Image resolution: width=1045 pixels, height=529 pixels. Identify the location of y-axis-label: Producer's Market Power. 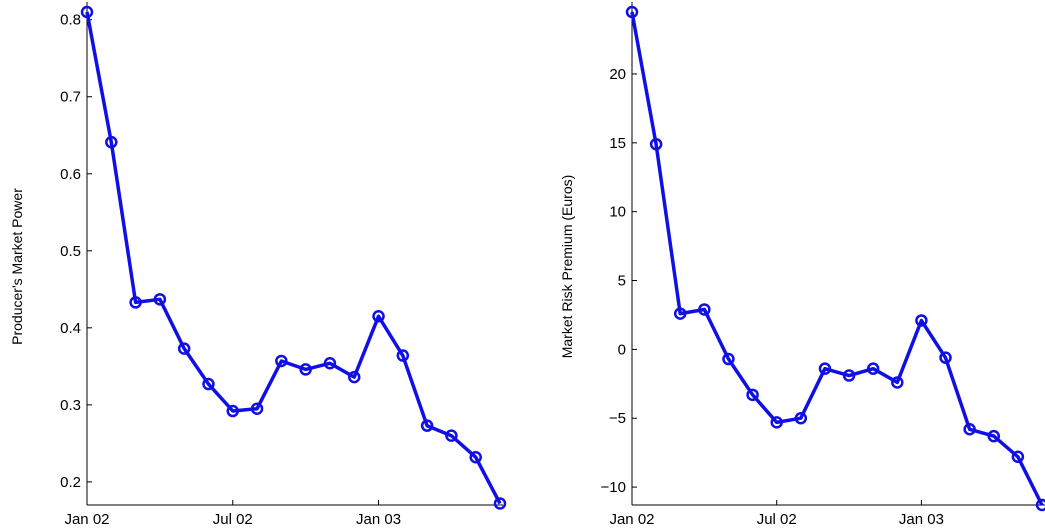
(17, 266).